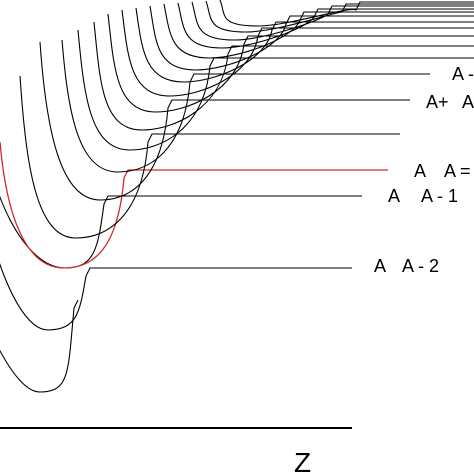 The image size is (474, 474). I want to click on label-left-a-plus: A+, so click(437, 102).